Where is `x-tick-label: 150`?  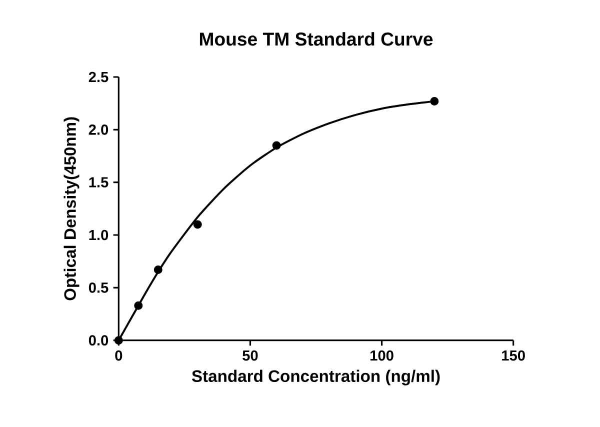
x-tick-label: 150 is located at coordinates (513, 355).